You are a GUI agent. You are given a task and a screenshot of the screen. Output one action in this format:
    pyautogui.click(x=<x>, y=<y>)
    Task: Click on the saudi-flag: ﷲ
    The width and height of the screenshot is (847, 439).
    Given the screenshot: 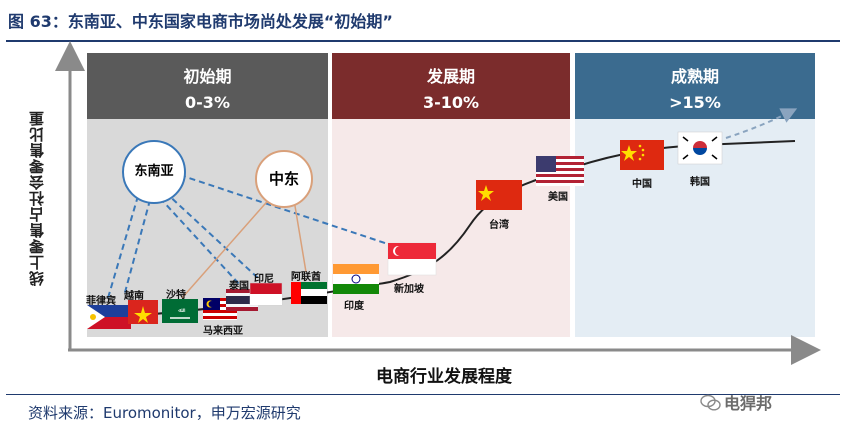 What is the action you would take?
    pyautogui.click(x=180, y=311)
    